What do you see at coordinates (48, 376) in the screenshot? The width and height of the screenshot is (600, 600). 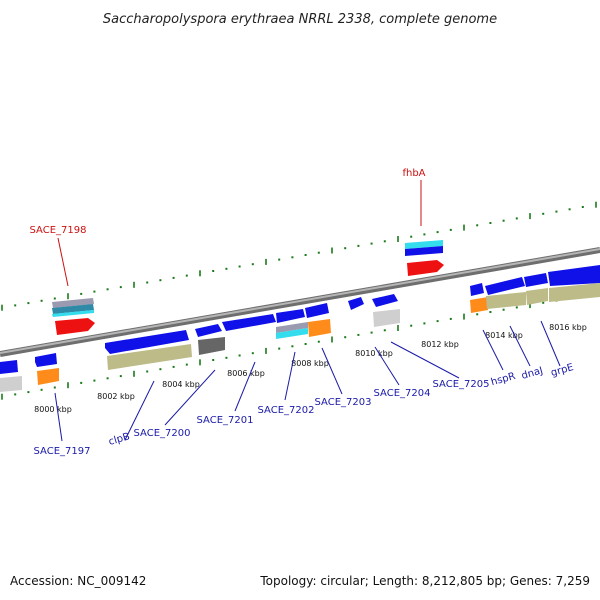 I see `gene-SACE_7197-olive` at bounding box center [48, 376].